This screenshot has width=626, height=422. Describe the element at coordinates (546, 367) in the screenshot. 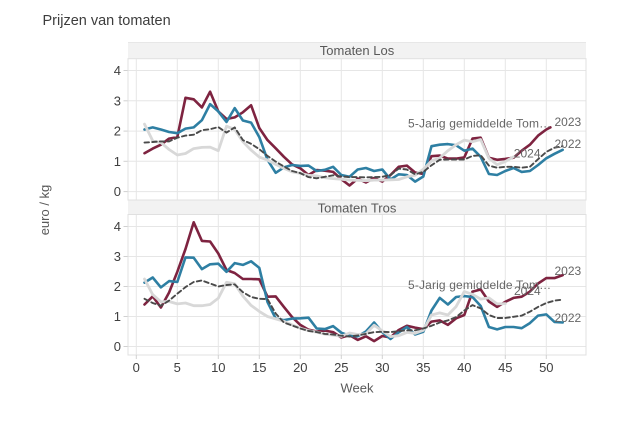

I see `svg-text: 50` at that location.